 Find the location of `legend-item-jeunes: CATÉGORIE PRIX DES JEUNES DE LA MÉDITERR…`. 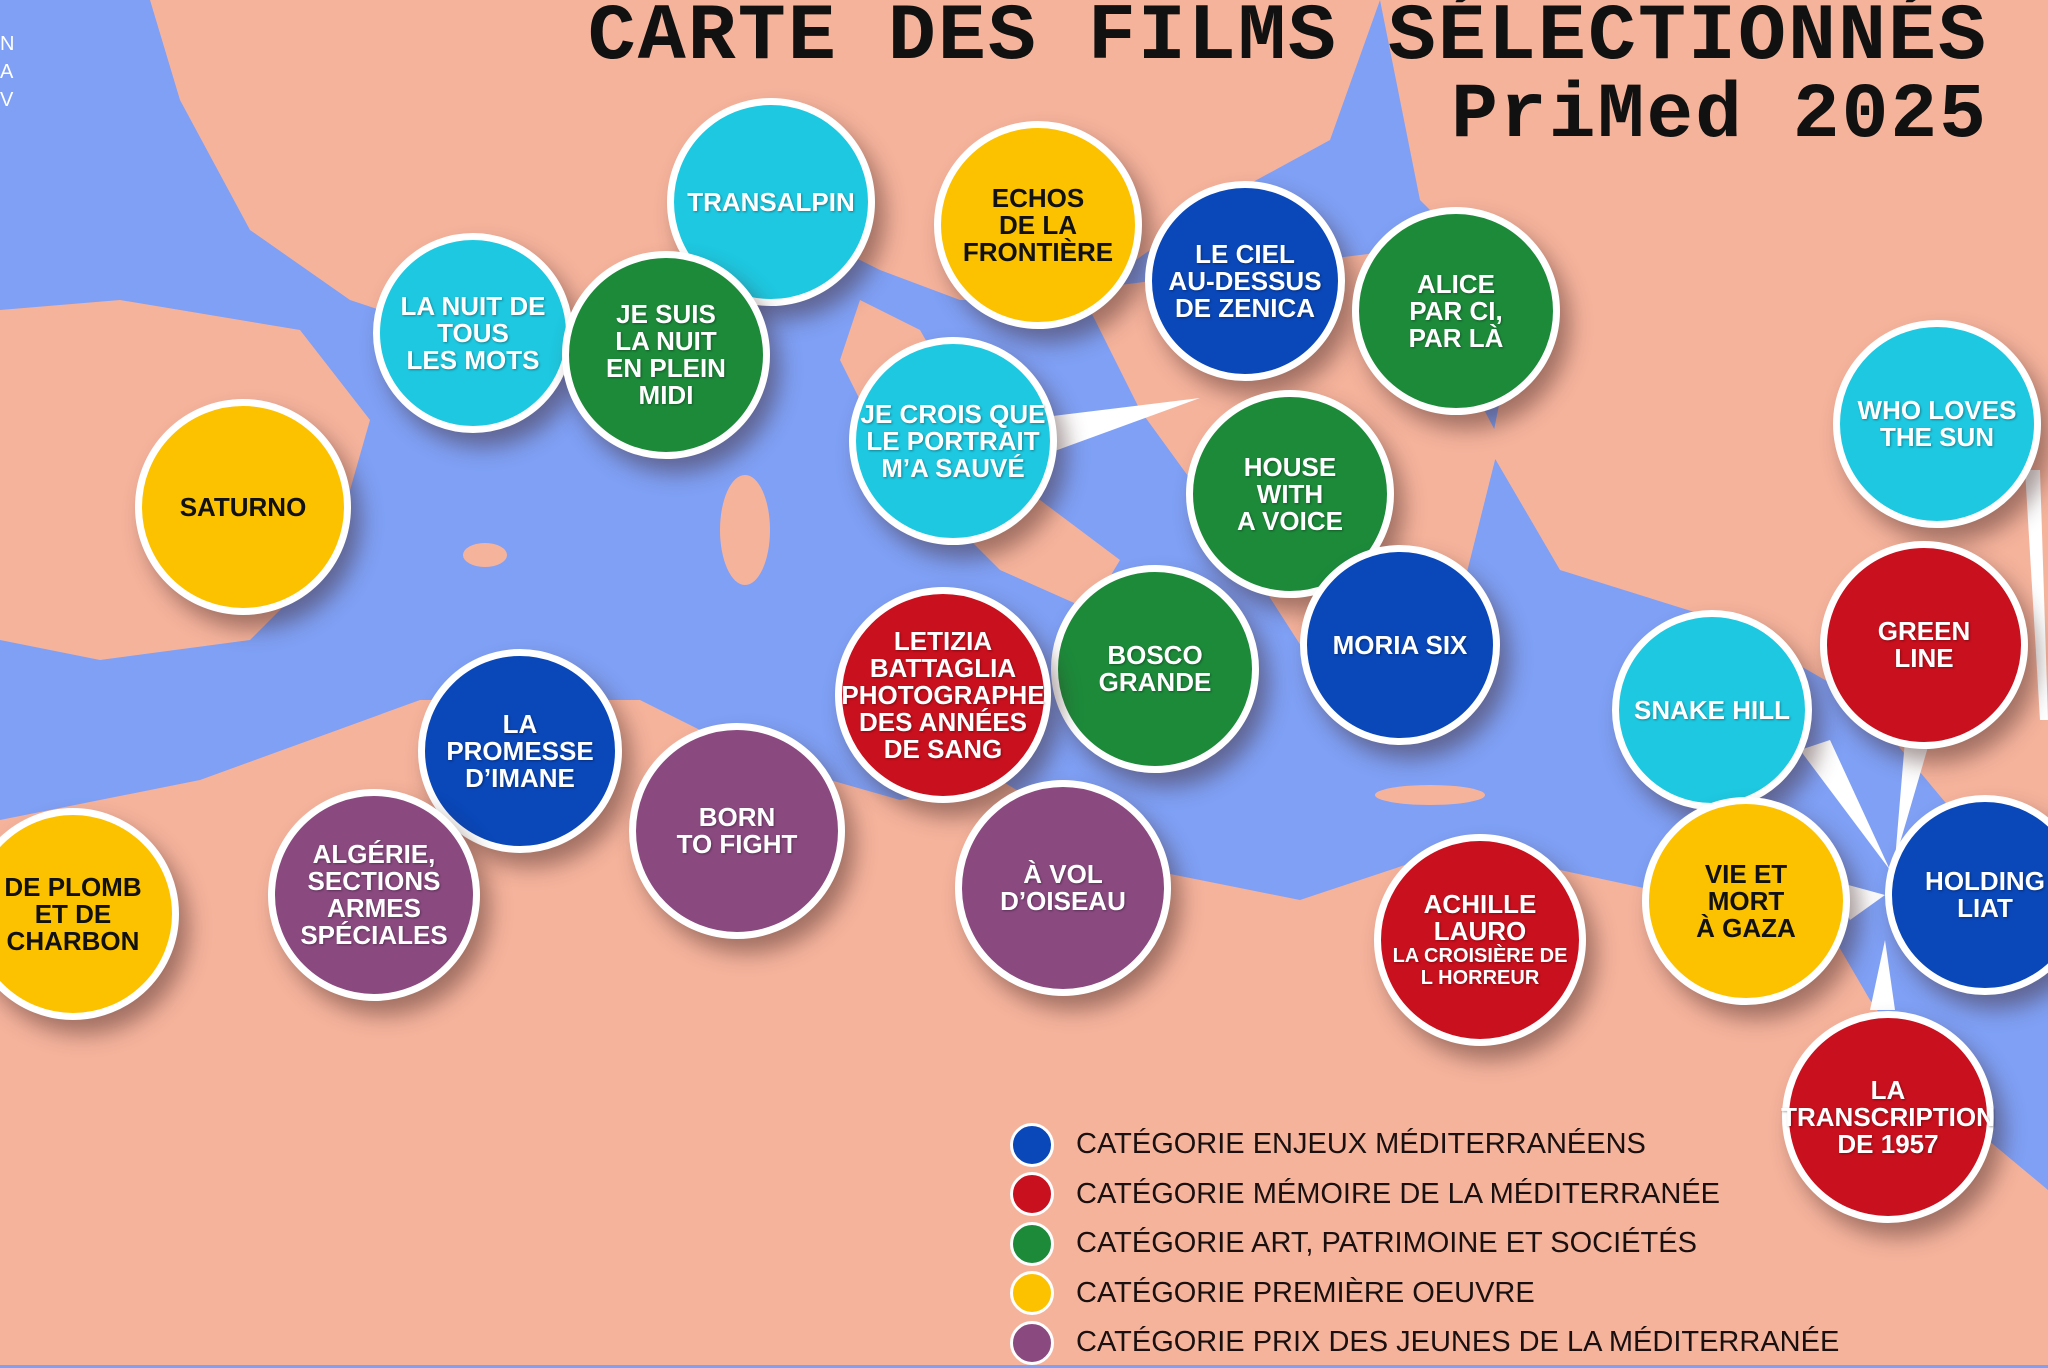

legend-item-jeunes: CATÉGORIE PRIX DES JEUNES DE LA MÉDITERR… is located at coordinates (1424, 1343).